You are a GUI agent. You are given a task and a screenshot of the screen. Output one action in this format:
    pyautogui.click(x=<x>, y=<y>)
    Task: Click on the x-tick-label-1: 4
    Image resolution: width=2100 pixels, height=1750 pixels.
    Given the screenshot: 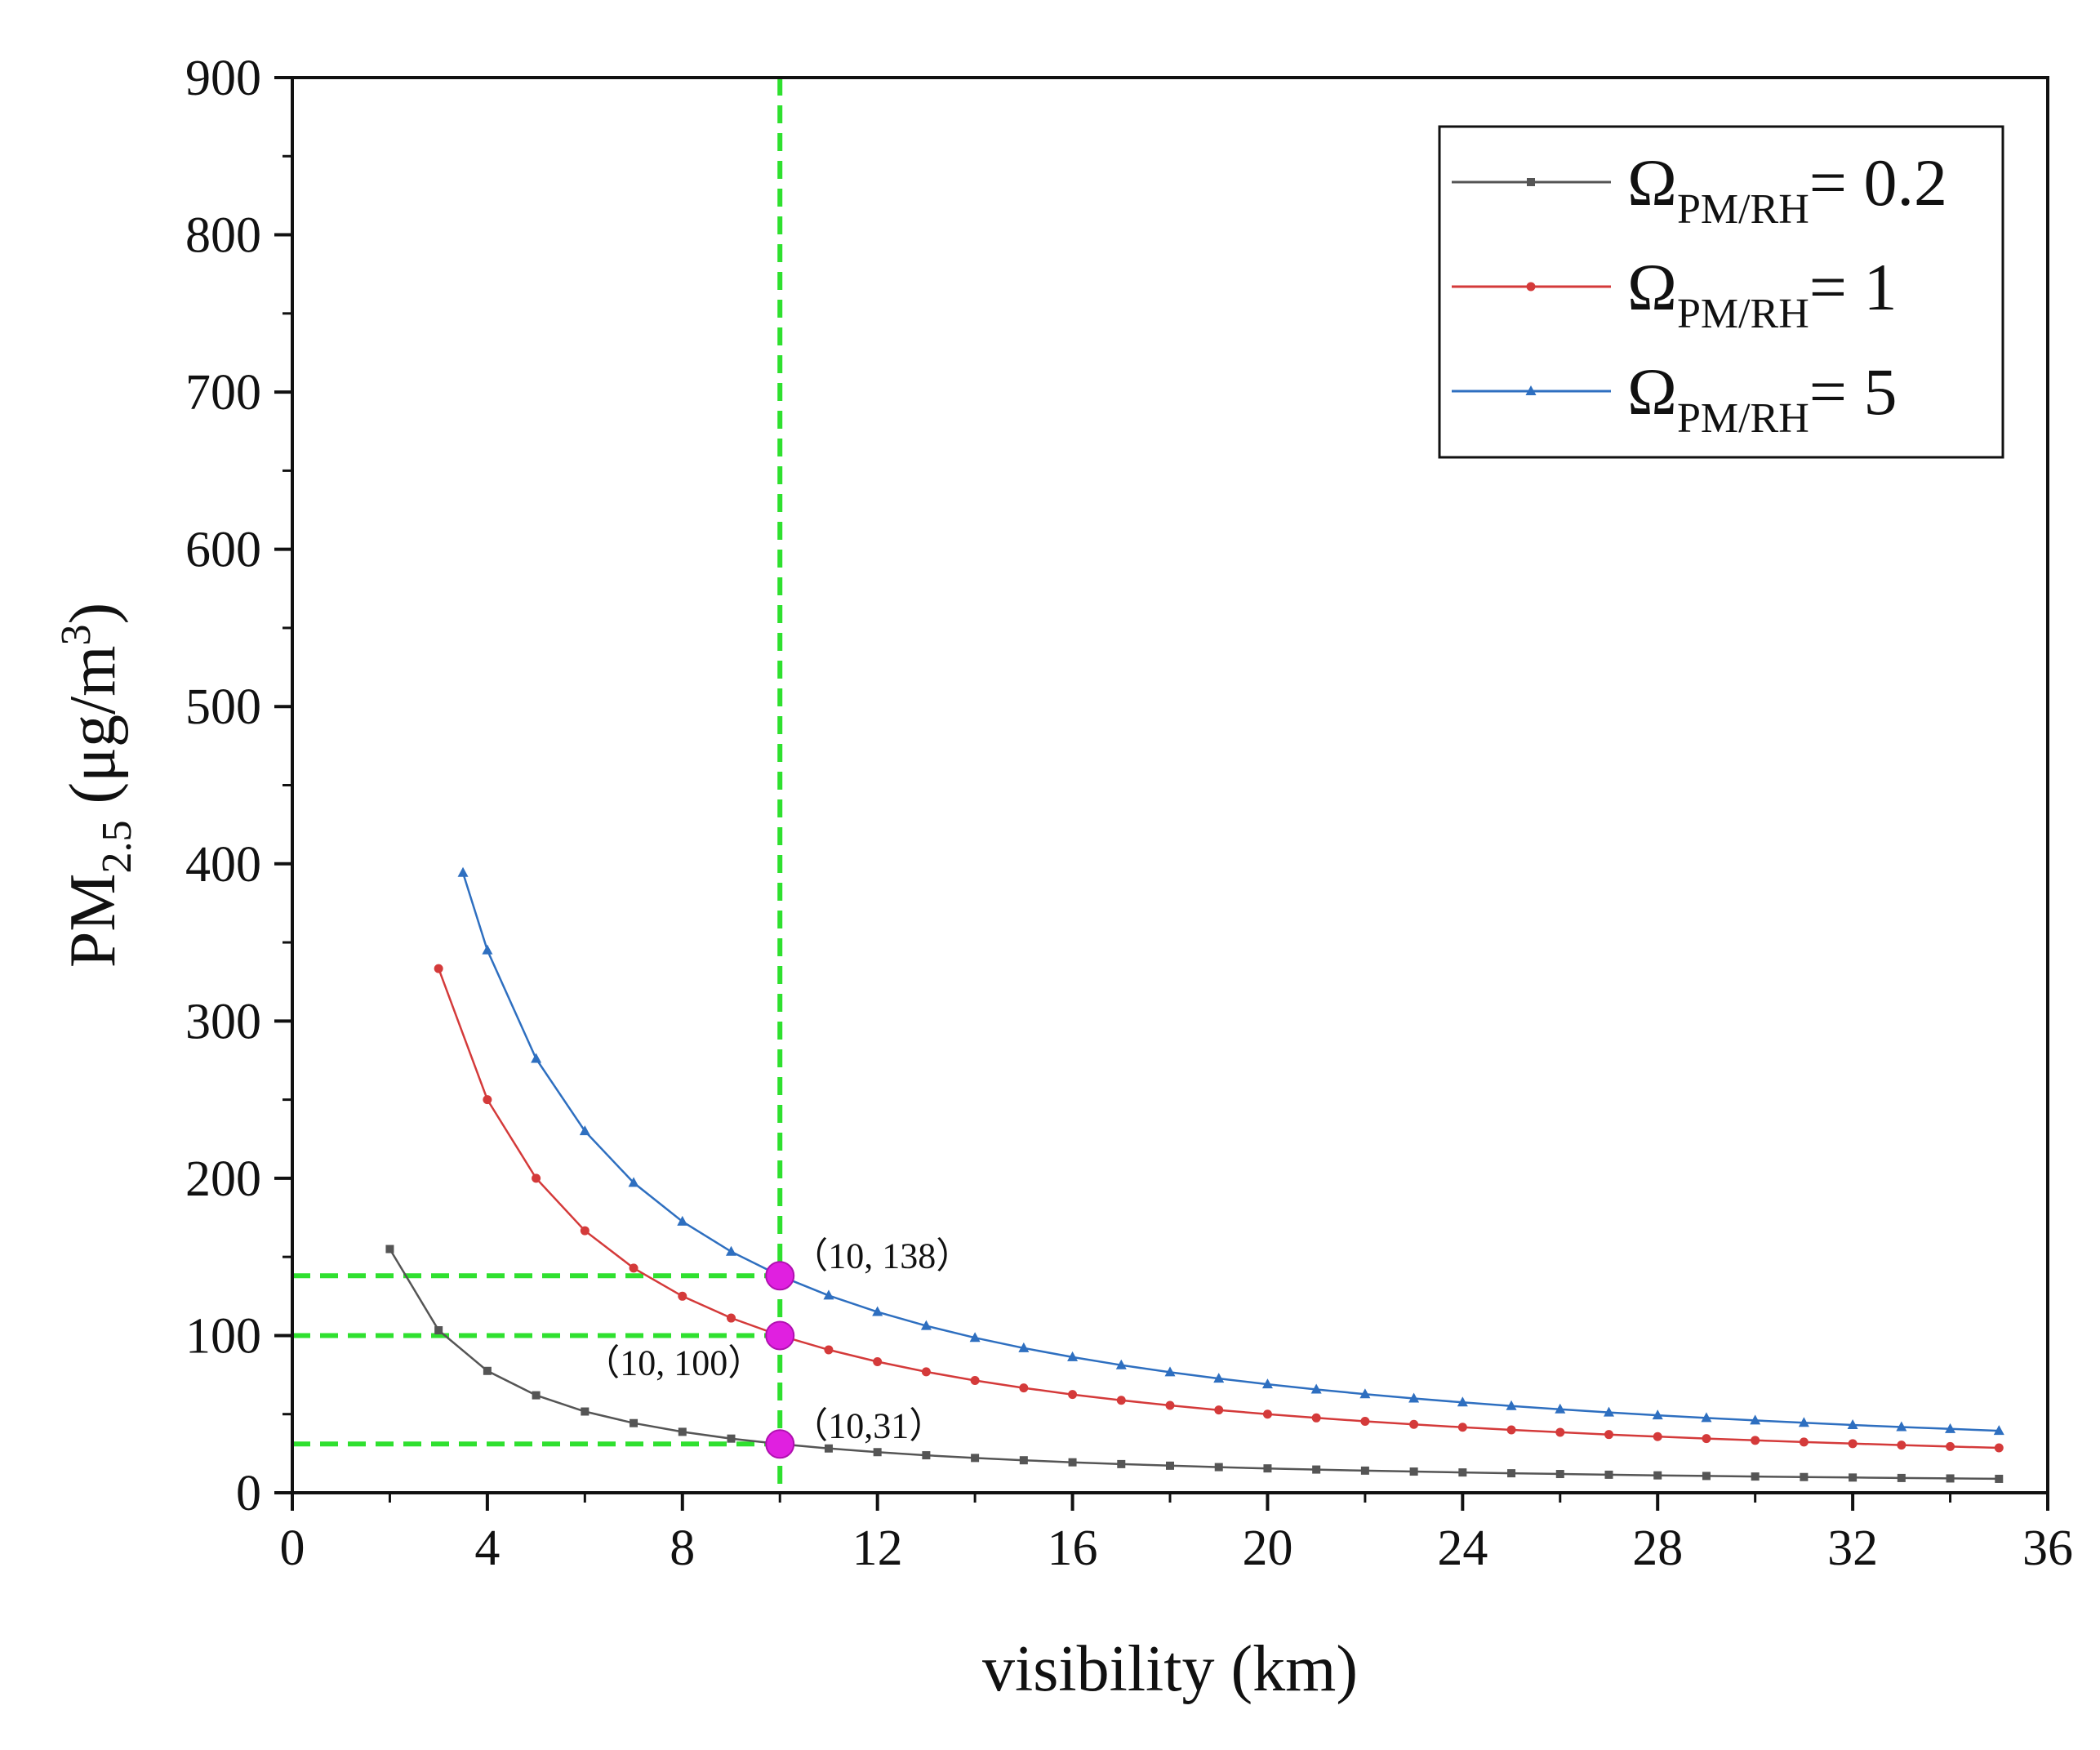 What is the action you would take?
    pyautogui.click(x=487, y=1548)
    